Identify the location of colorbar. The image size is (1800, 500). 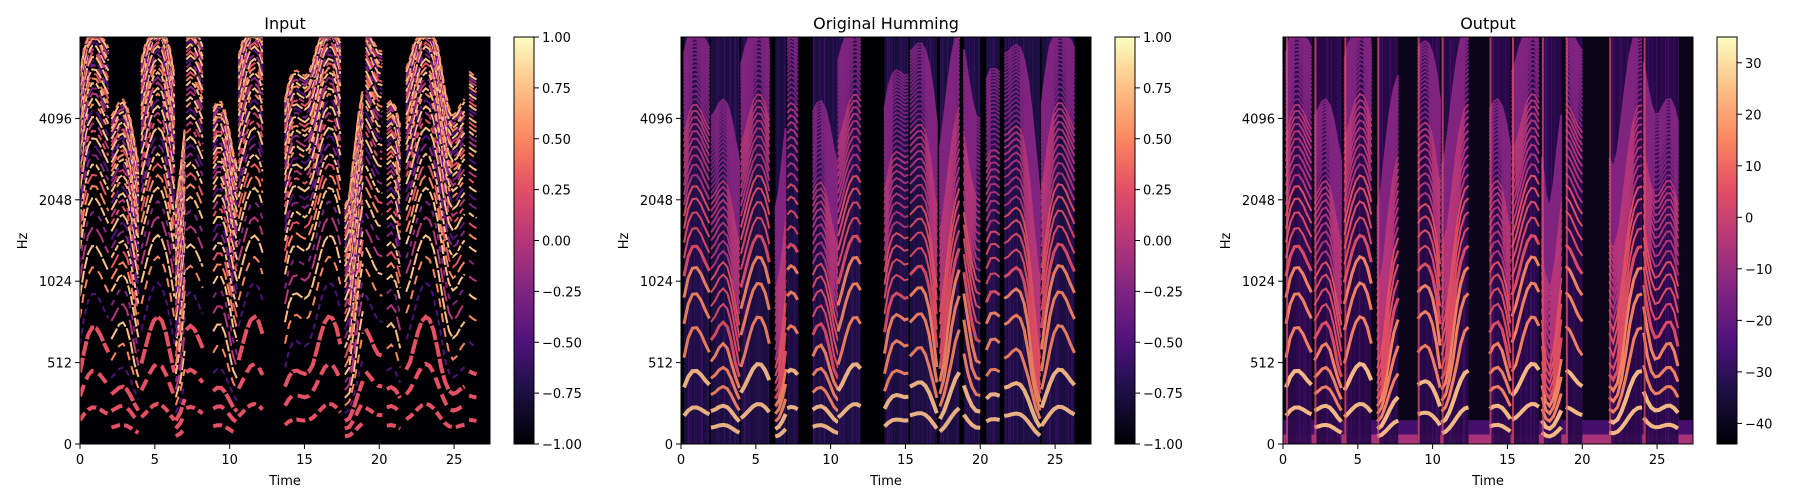
(1125, 240).